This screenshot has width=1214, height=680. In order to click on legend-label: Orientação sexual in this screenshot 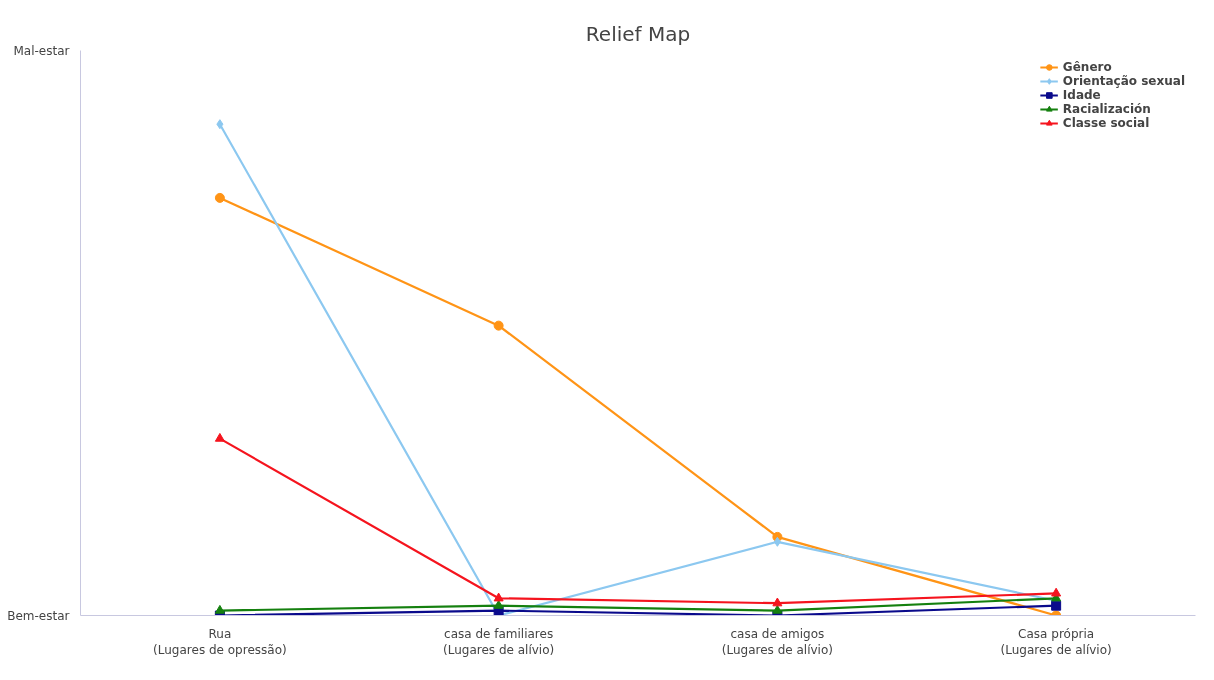, I will do `click(1123, 81)`.